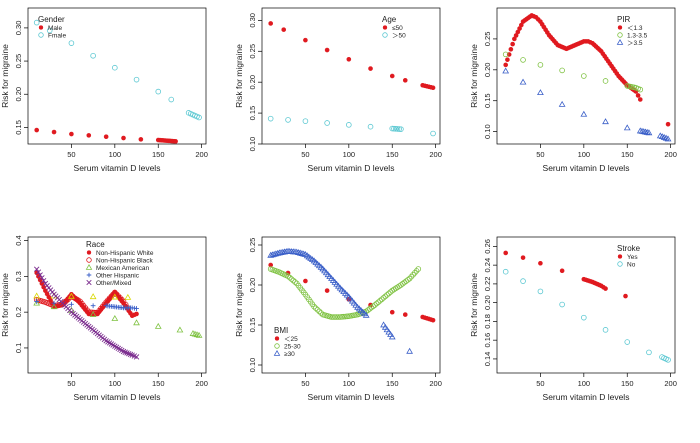 The image size is (700, 443). Describe the element at coordinates (86, 305) in the screenshot. I see `series-other-hispanic` at that location.